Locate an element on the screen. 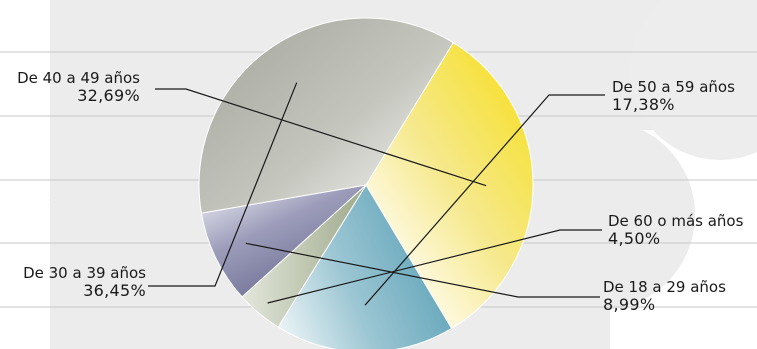 The width and height of the screenshot is (757, 349). label-18-29-value: 8,99% is located at coordinates (629, 304).